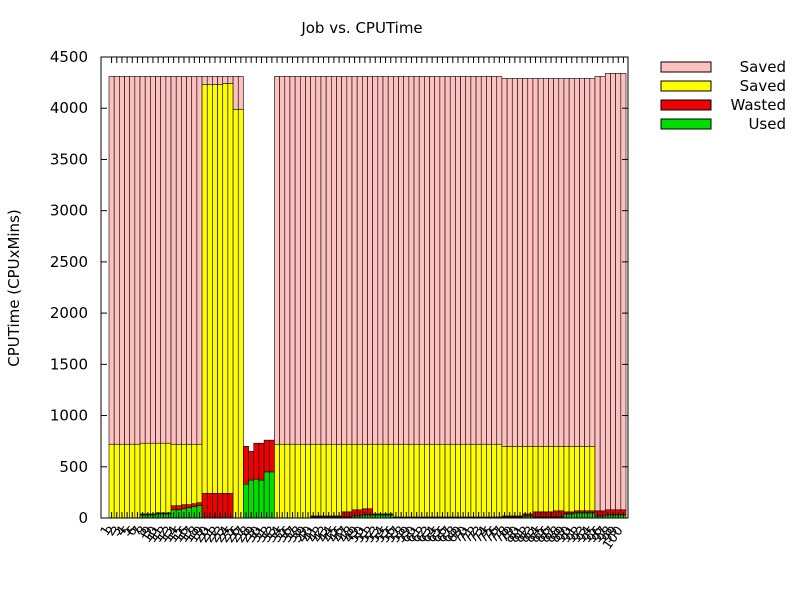 This screenshot has height=604, width=800. I want to click on y-tick-label: 2000, so click(69, 313).